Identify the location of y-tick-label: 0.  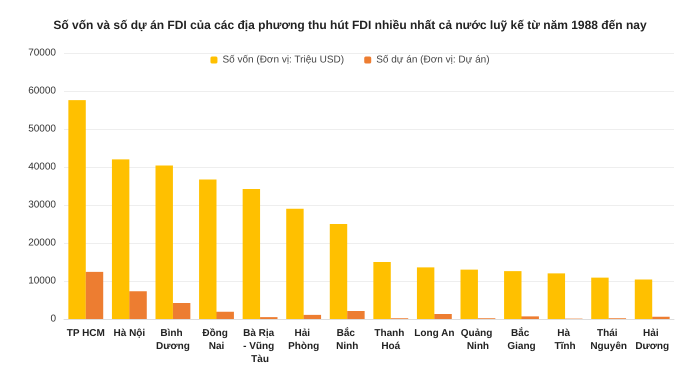
(53, 319).